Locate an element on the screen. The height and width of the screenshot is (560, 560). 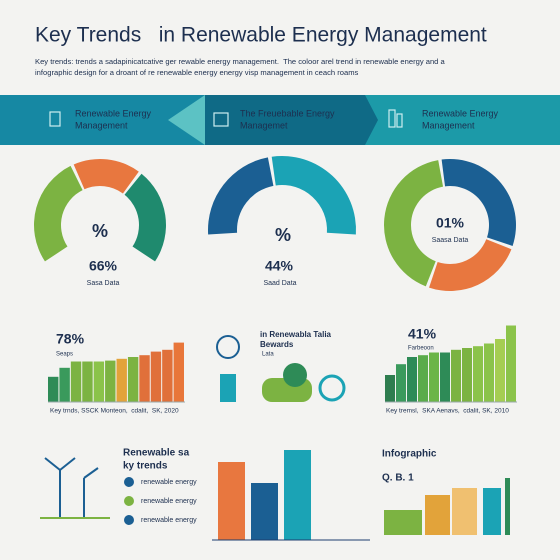
gauge-value: 01% is located at coordinates (450, 223).